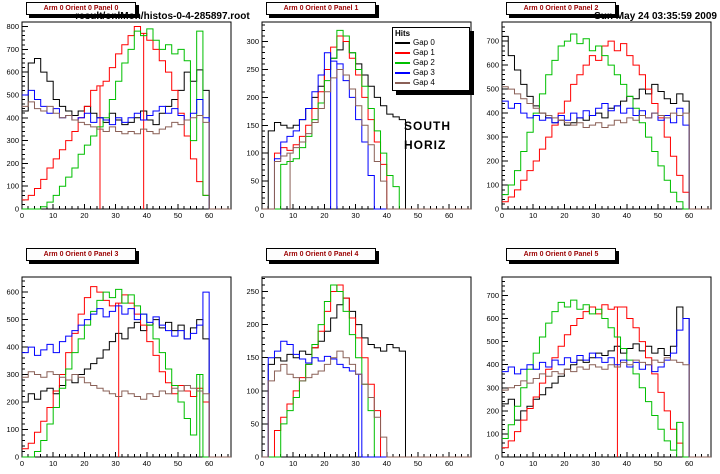 This screenshot has height=474, width=720. What do you see at coordinates (162, 16) in the screenshot?
I see `canvas-file-title: result/onlMon/histos-0-4-285897.root` at bounding box center [162, 16].